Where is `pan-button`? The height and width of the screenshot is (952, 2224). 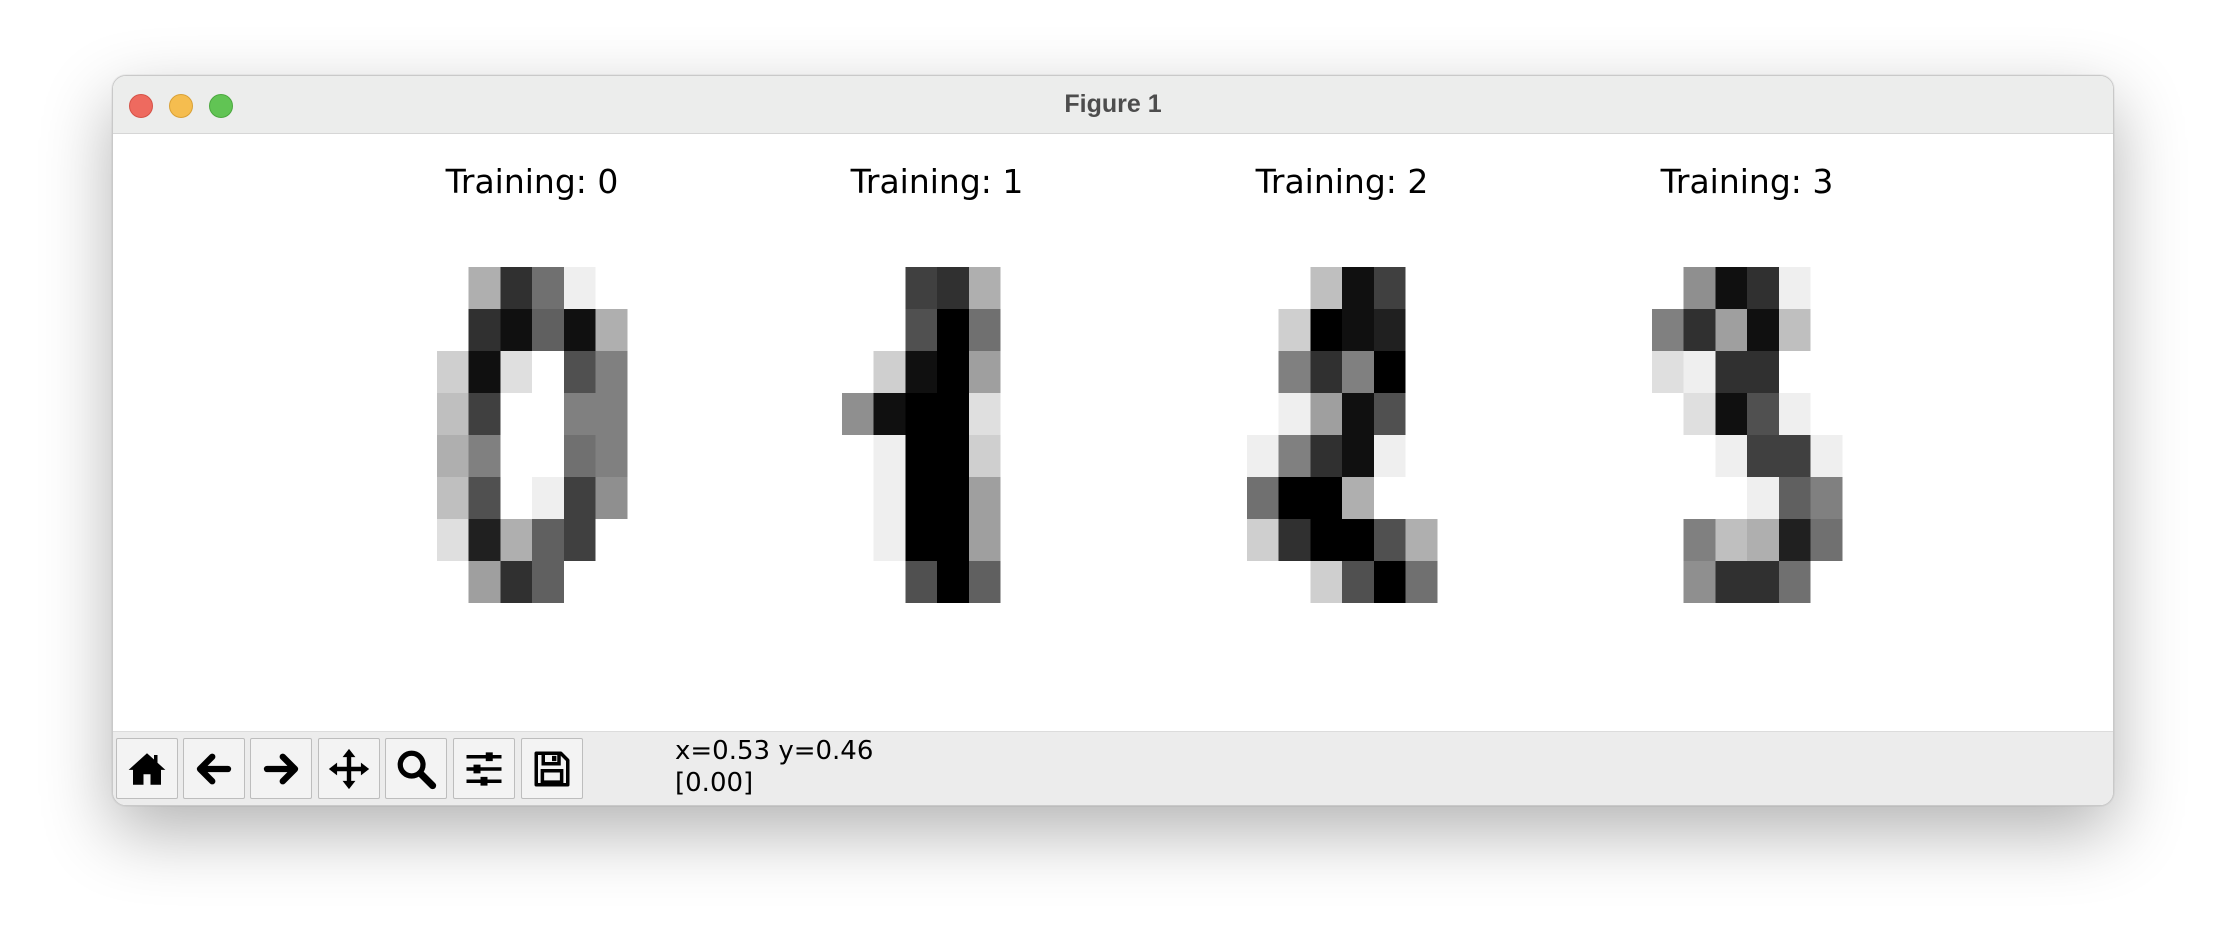 pan-button is located at coordinates (349, 768).